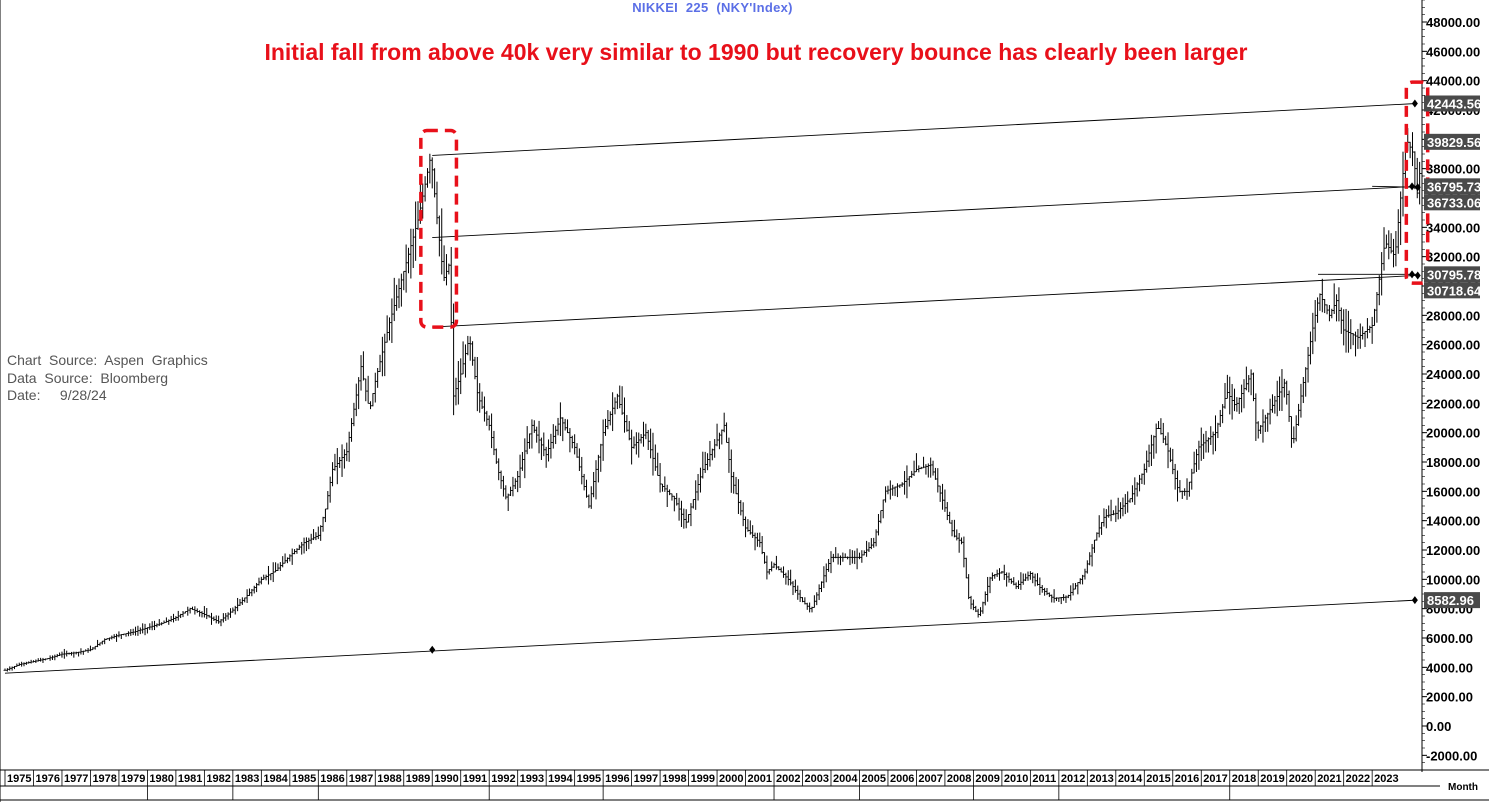 This screenshot has width=1489, height=807. I want to click on x-tick-label: 2008, so click(959, 779).